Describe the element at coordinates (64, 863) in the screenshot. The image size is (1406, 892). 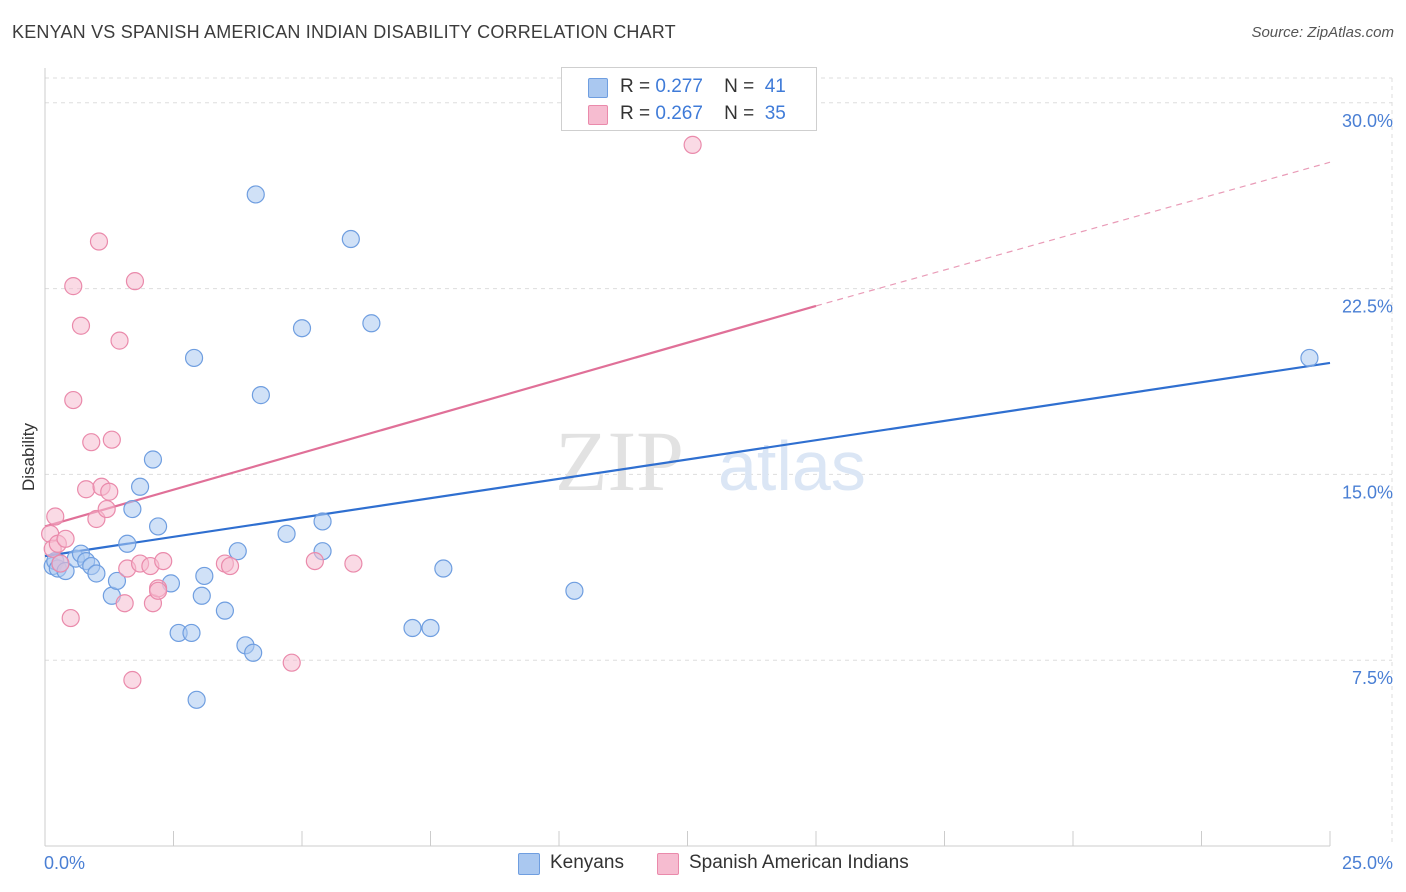
I see `x-tick-label: 0.0%` at that location.